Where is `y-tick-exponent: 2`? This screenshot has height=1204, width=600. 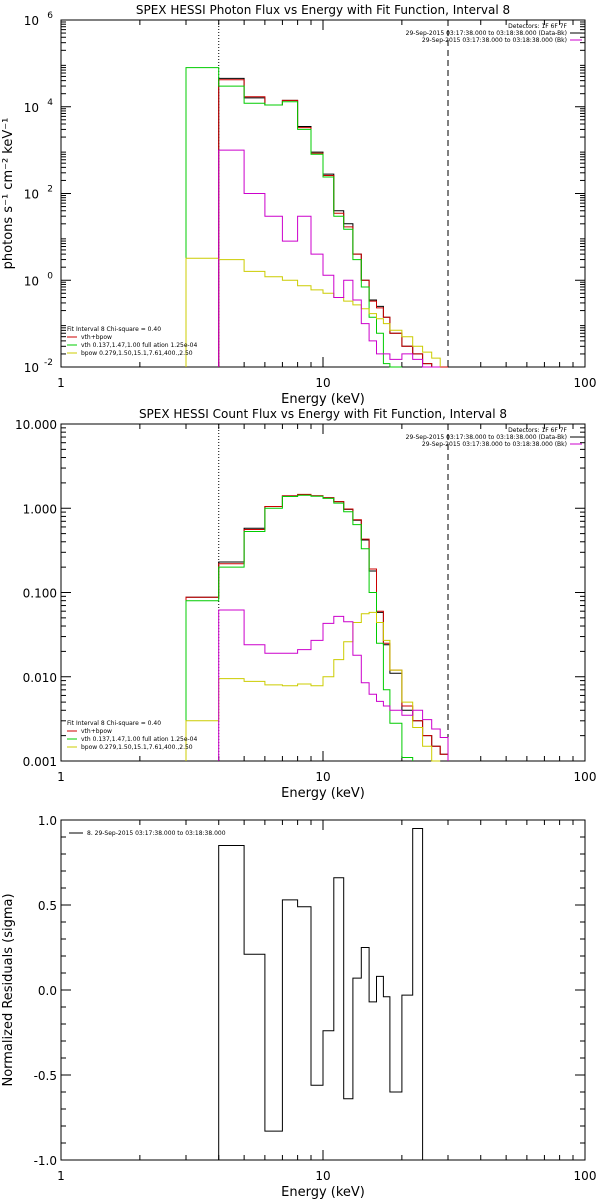 y-tick-exponent: 2 is located at coordinates (50, 190).